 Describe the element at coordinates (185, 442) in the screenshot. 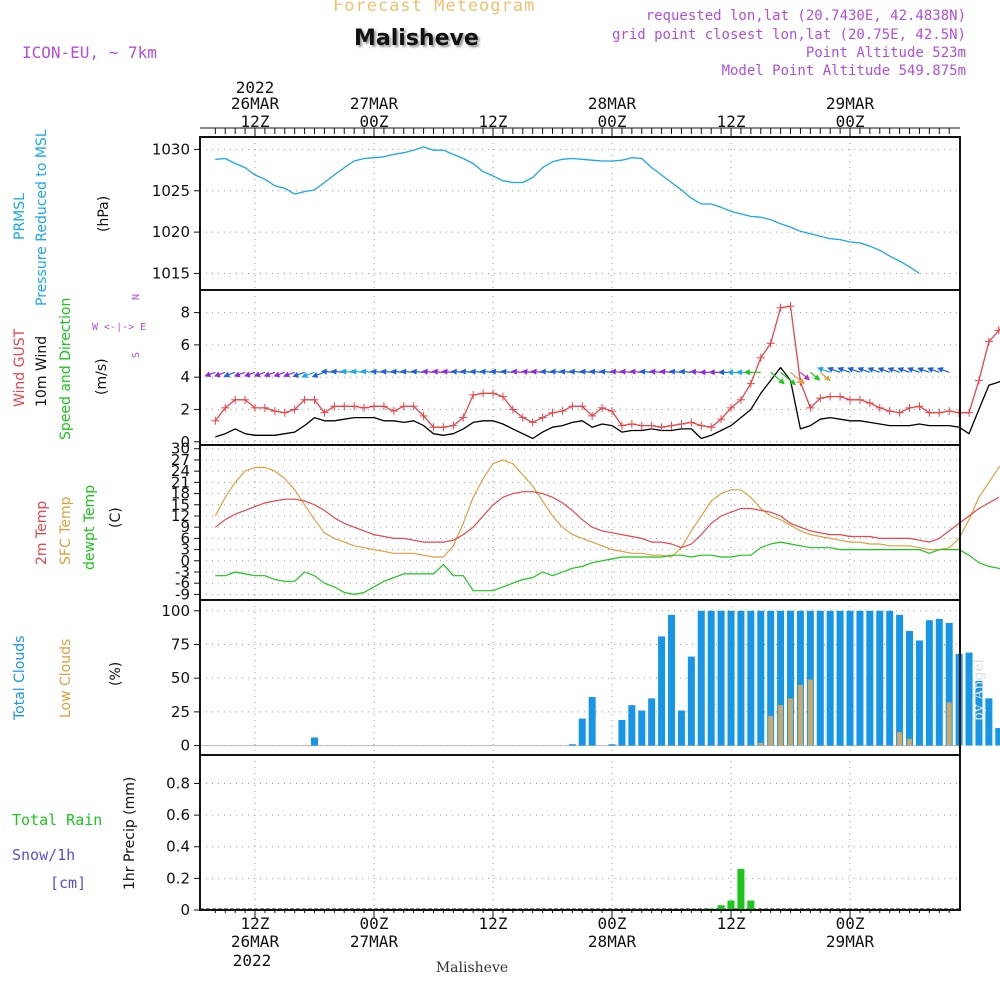

I see `wind-ytick-label: 0` at that location.